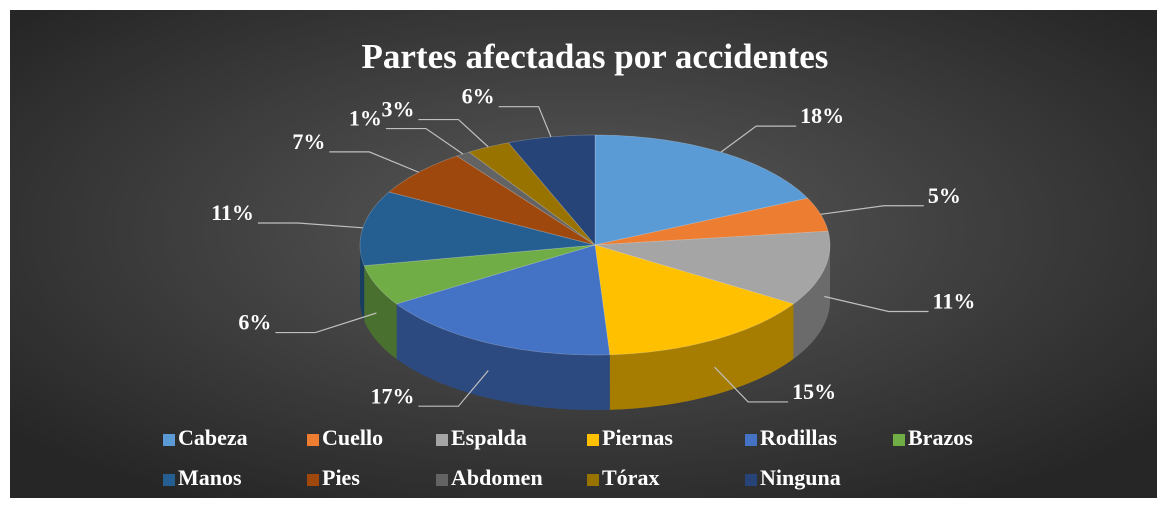 The width and height of the screenshot is (1167, 507). I want to click on legend-label: Cuello, so click(352, 437).